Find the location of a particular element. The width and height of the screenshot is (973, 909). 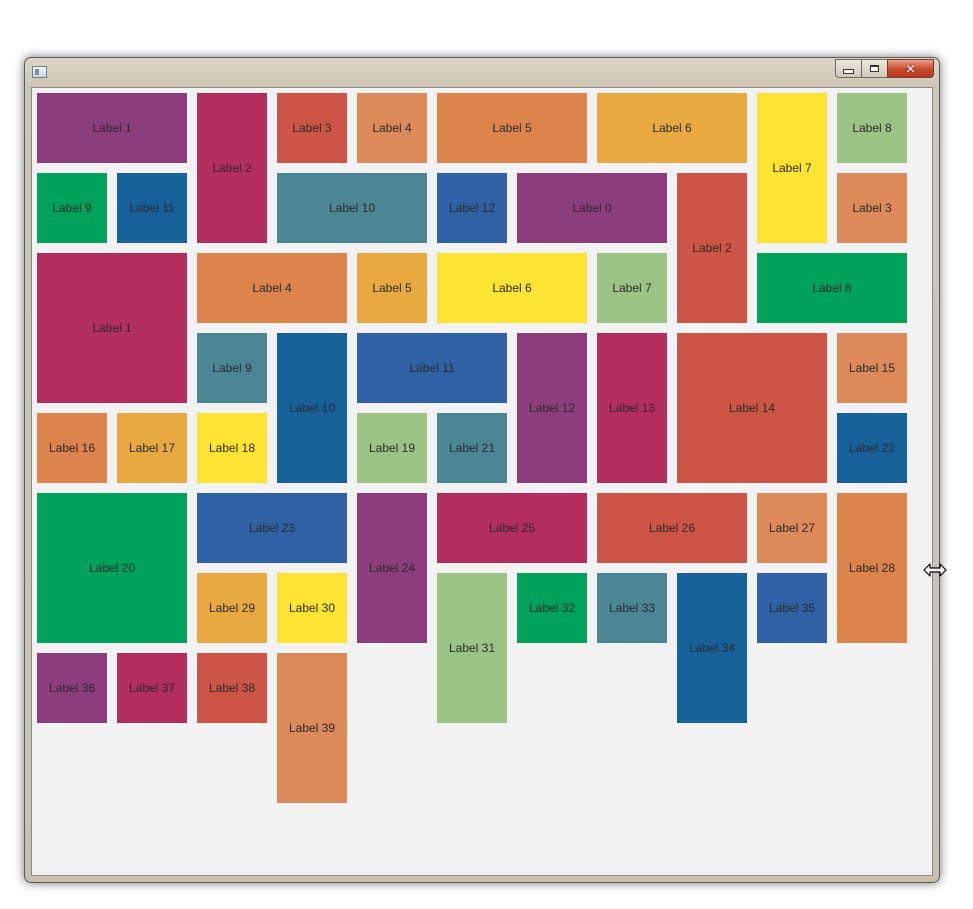

close-icon: ✕ is located at coordinates (910, 68).